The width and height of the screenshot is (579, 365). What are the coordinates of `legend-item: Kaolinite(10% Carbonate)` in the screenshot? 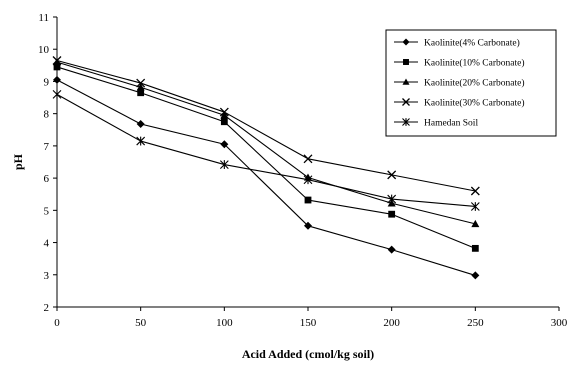 It's located at (459, 63).